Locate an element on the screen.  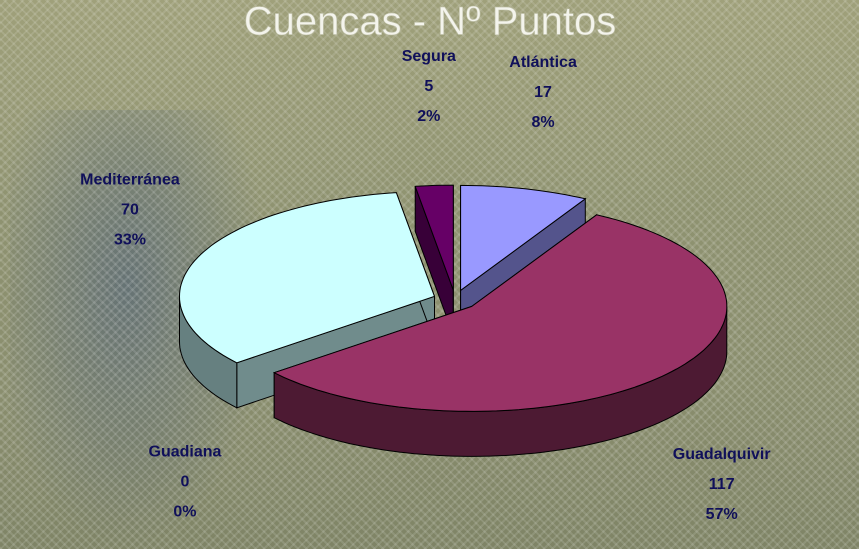
label-name: Guadalquivir is located at coordinates (722, 454).